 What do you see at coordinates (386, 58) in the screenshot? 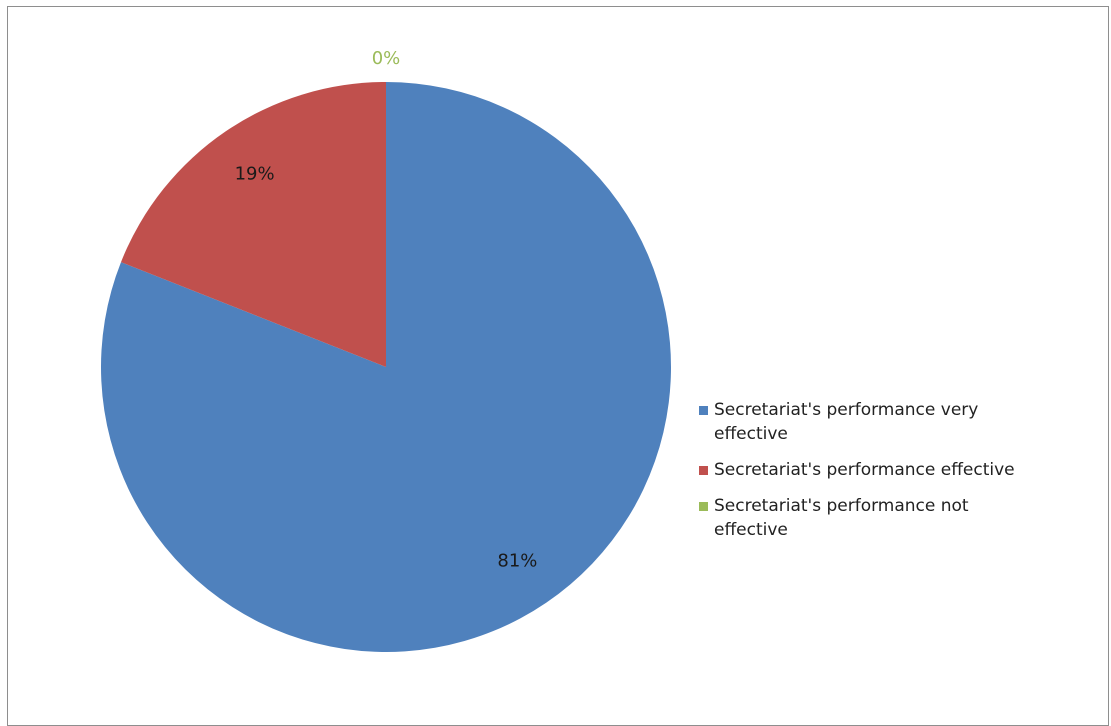
I see `data-label-not-effective: 0%` at bounding box center [386, 58].